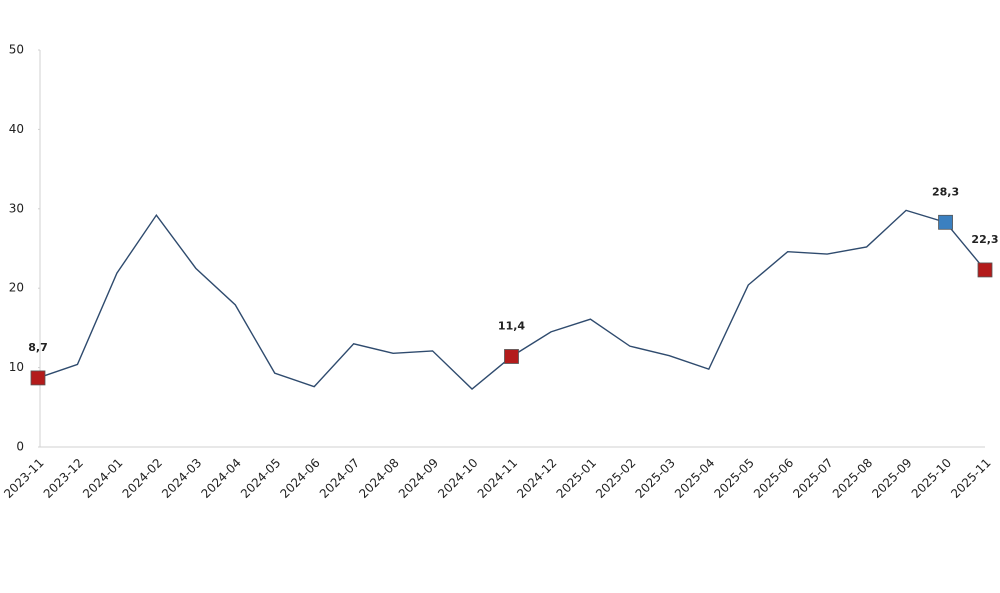  What do you see at coordinates (457, 478) in the screenshot?
I see `x-tick-label: 2024-10` at bounding box center [457, 478].